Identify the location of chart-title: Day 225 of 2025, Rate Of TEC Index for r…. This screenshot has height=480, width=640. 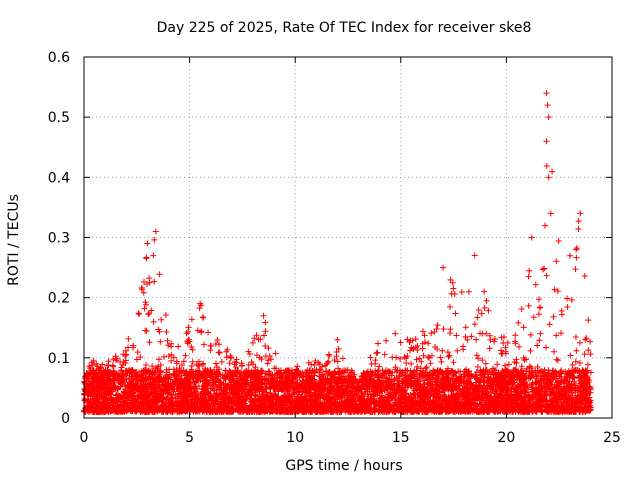
(344, 28).